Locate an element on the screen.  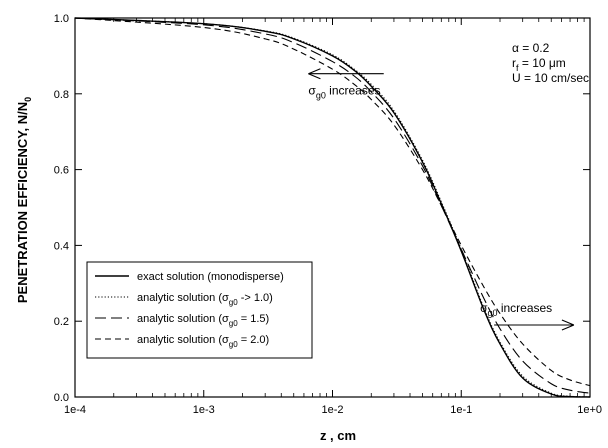
parameters-block: α = 0.2rf = 10 μmU = 10 cm/sec is located at coordinates (550, 63).